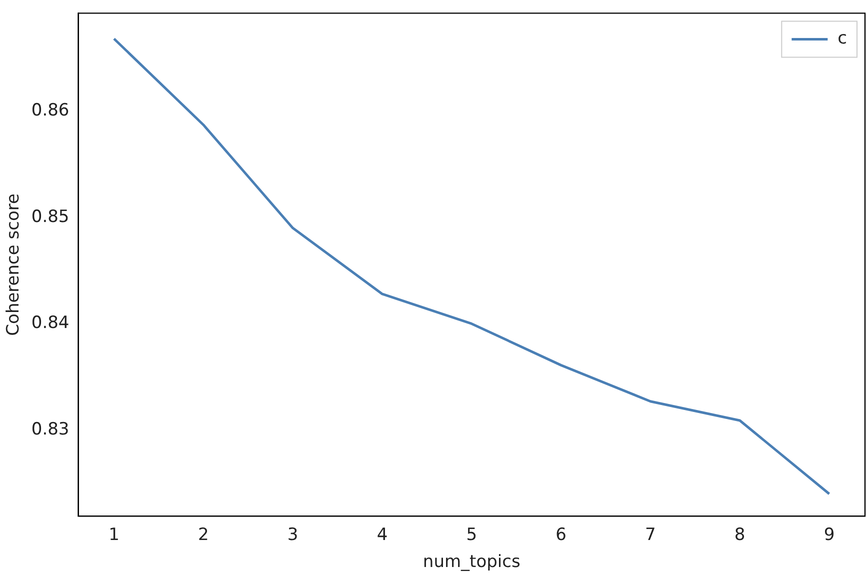 The image size is (867, 577). Describe the element at coordinates (50, 323) in the screenshot. I see `y-tick-label: 0.84` at that location.